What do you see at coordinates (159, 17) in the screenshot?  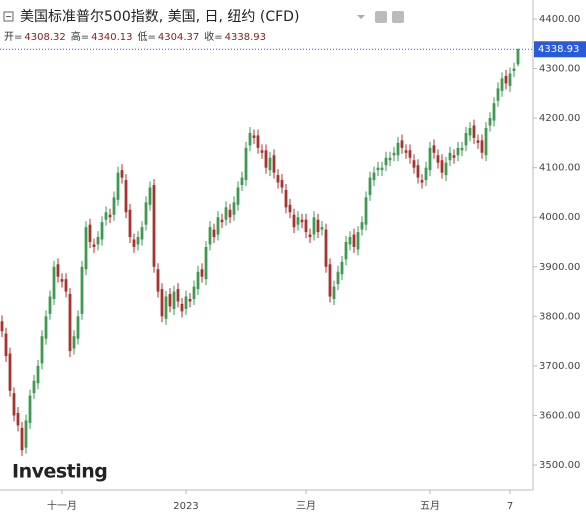 I see `chart-title: 美国标准普尔500指数, 美国, 日, 纽约 (CFD)` at bounding box center [159, 17].